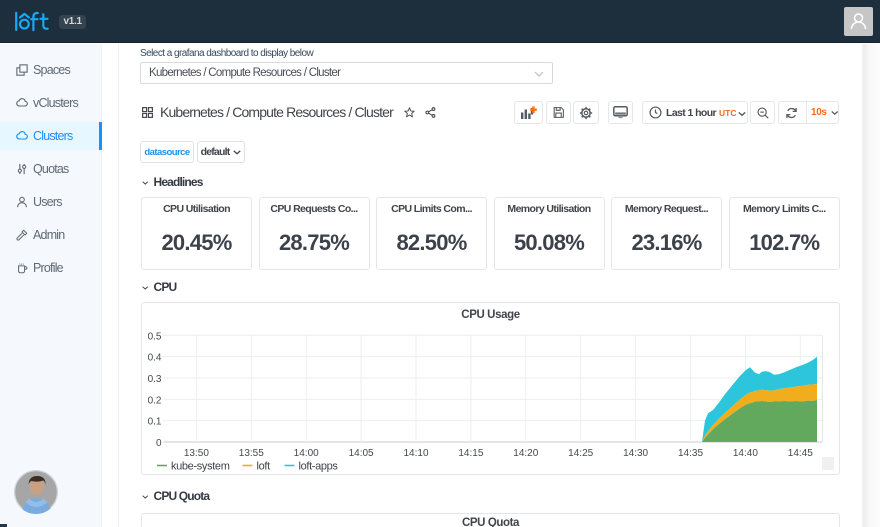  Describe the element at coordinates (415, 453) in the screenshot. I see `svg-text: 14:10` at that location.